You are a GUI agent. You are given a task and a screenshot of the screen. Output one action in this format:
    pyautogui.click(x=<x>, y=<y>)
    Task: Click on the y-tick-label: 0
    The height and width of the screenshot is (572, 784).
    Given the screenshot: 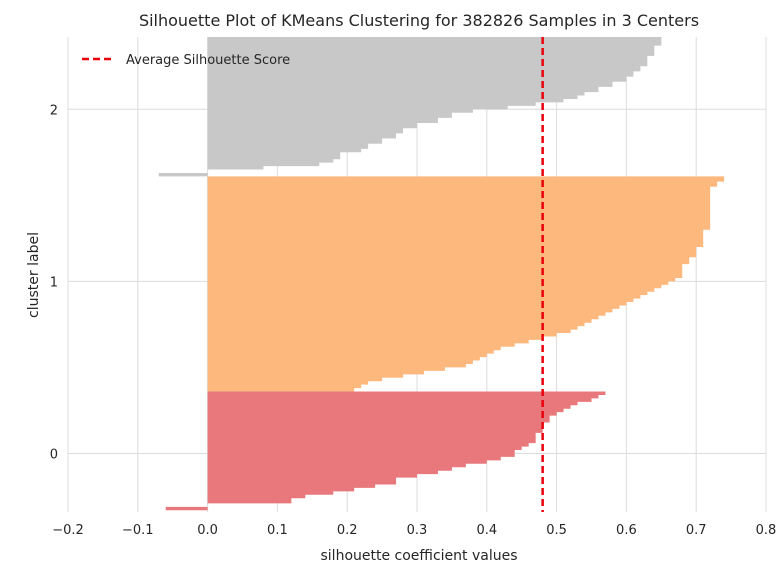 What is the action you would take?
    pyautogui.click(x=54, y=454)
    